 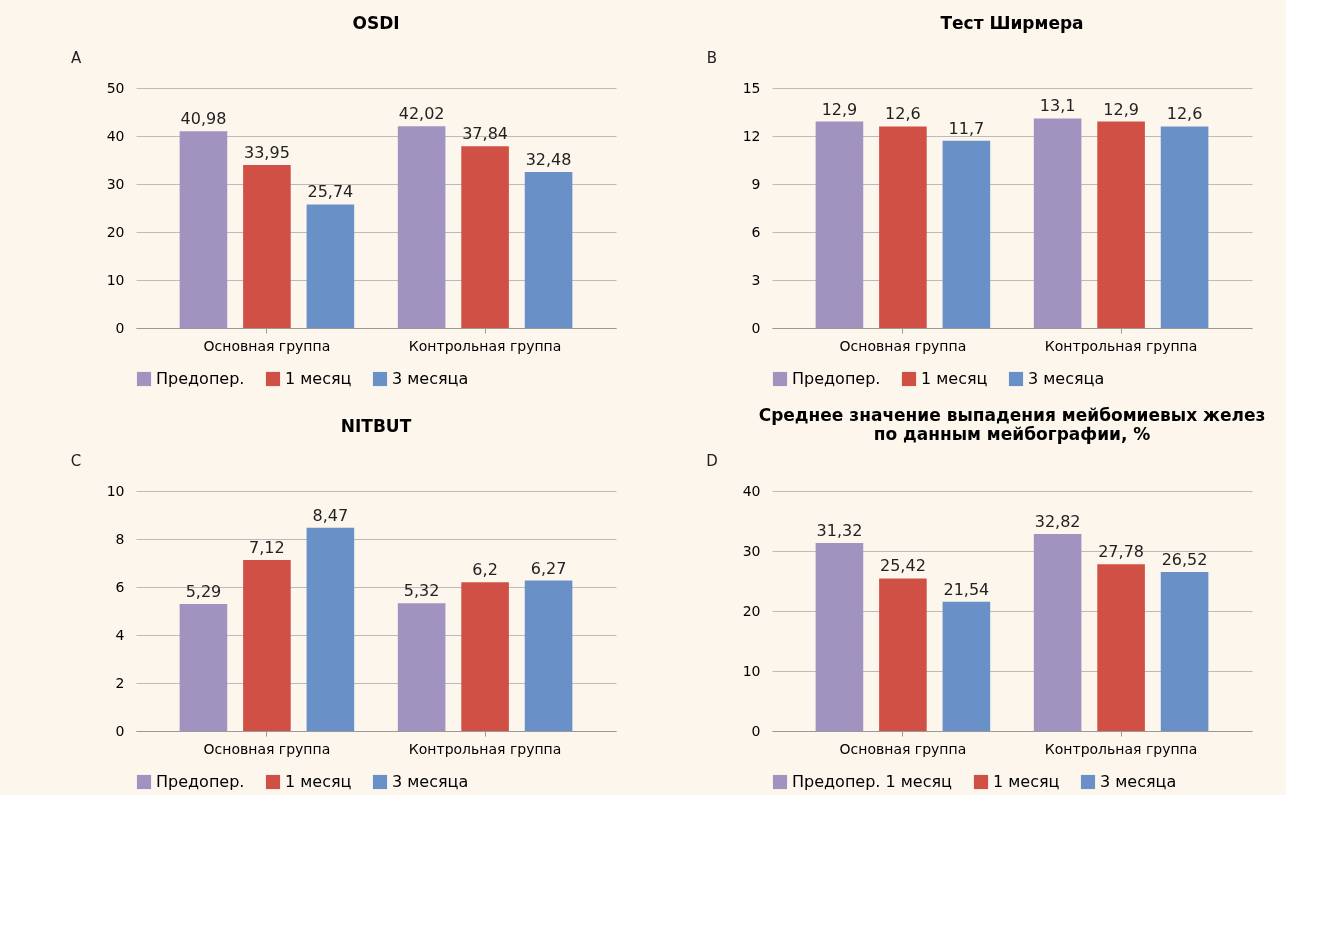 What do you see at coordinates (203, 119) in the screenshot?
I see `data-label: 40,98` at bounding box center [203, 119].